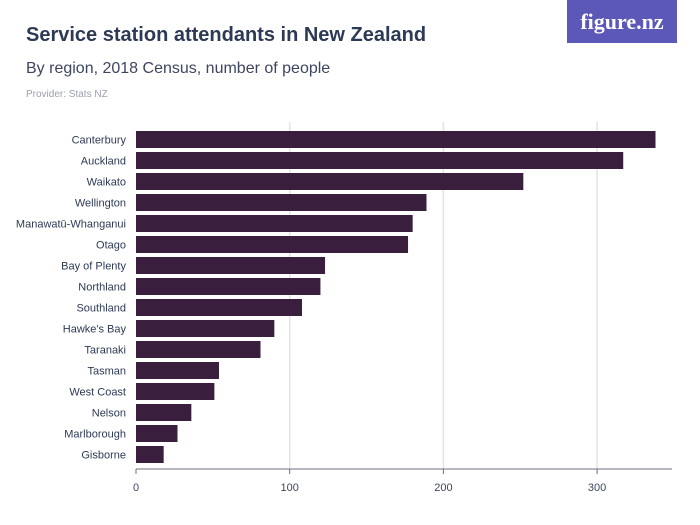 This screenshot has width=700, height=525. What do you see at coordinates (99, 141) in the screenshot?
I see `category-label: Canterbury` at bounding box center [99, 141].